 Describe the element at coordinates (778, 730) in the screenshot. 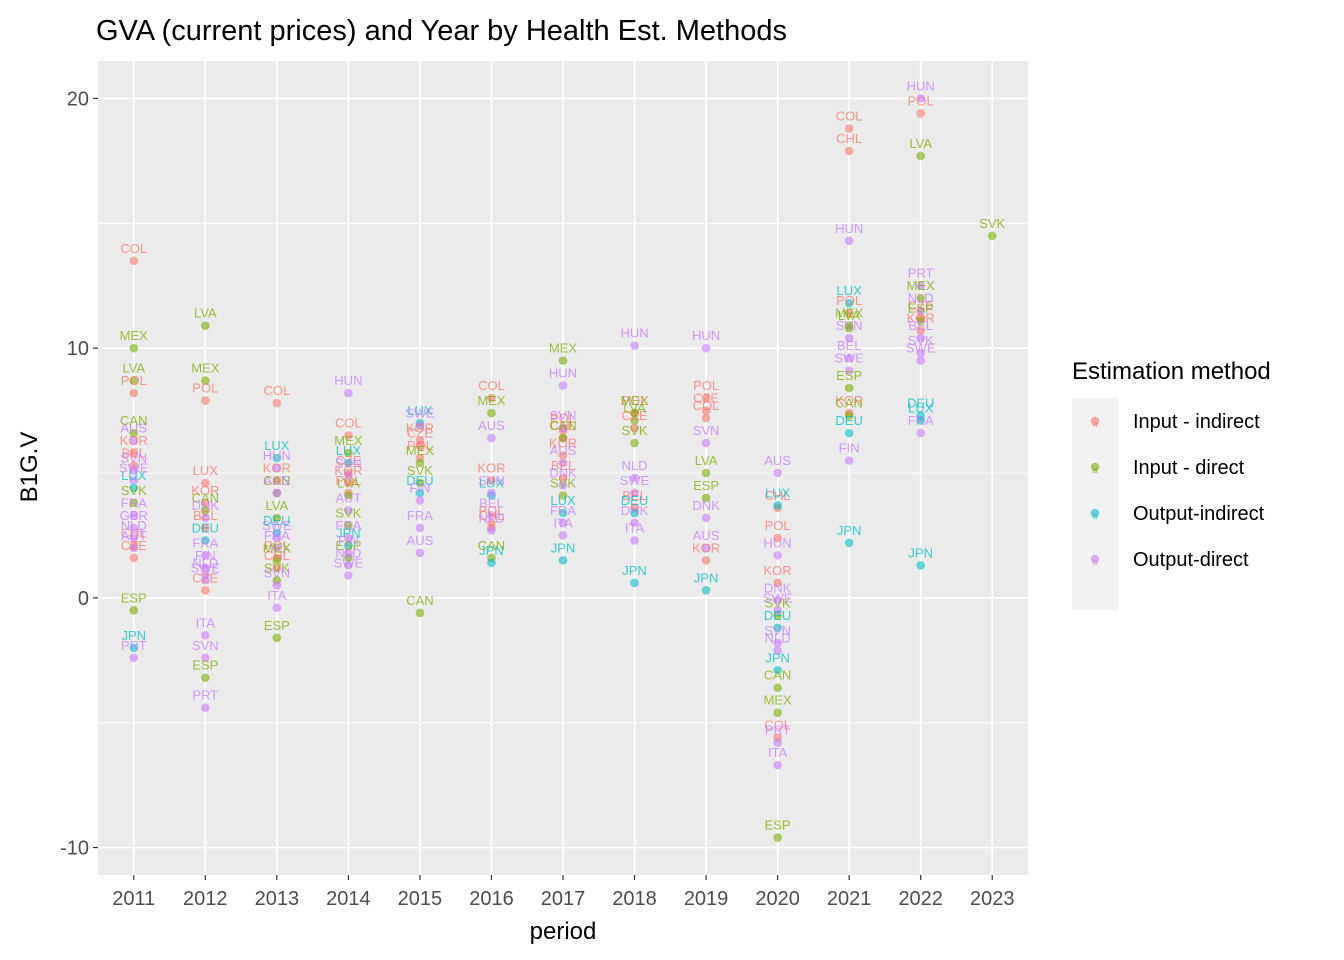

I see `point-label: PRT` at that location.